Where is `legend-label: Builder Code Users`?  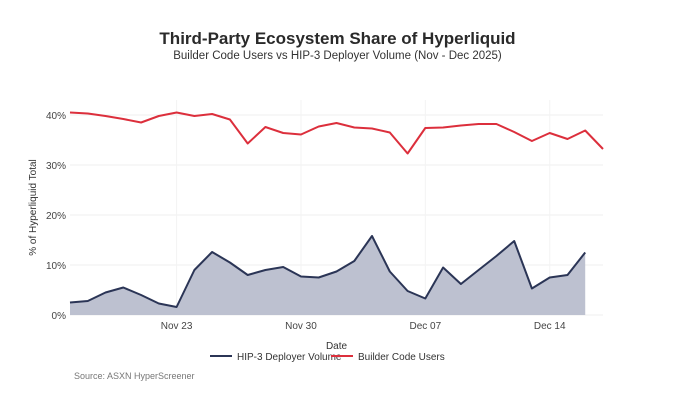
legend-label: Builder Code Users is located at coordinates (401, 357).